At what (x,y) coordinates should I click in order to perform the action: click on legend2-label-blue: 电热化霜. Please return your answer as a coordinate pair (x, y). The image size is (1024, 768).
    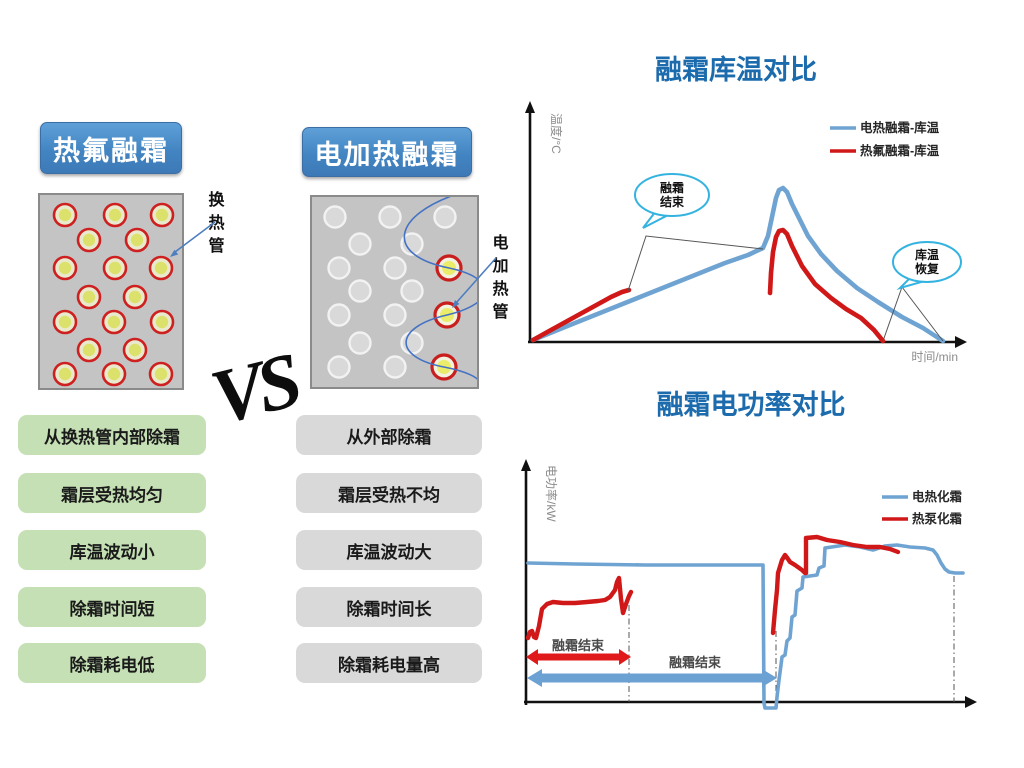
    Looking at the image, I should click on (937, 496).